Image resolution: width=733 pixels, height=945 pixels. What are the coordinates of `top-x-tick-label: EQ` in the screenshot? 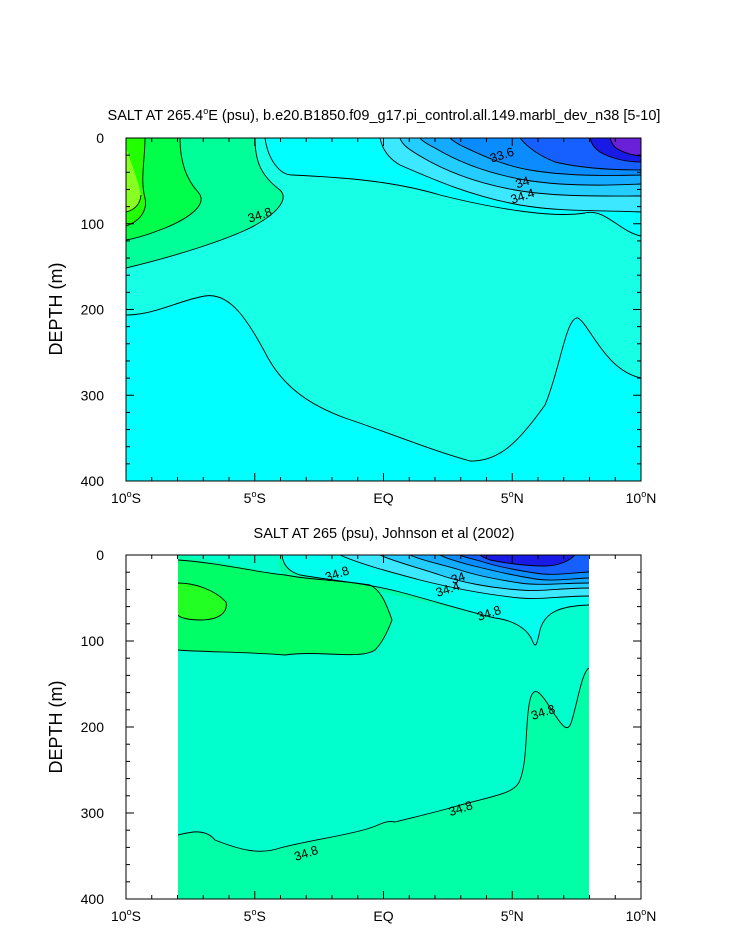 It's located at (383, 498).